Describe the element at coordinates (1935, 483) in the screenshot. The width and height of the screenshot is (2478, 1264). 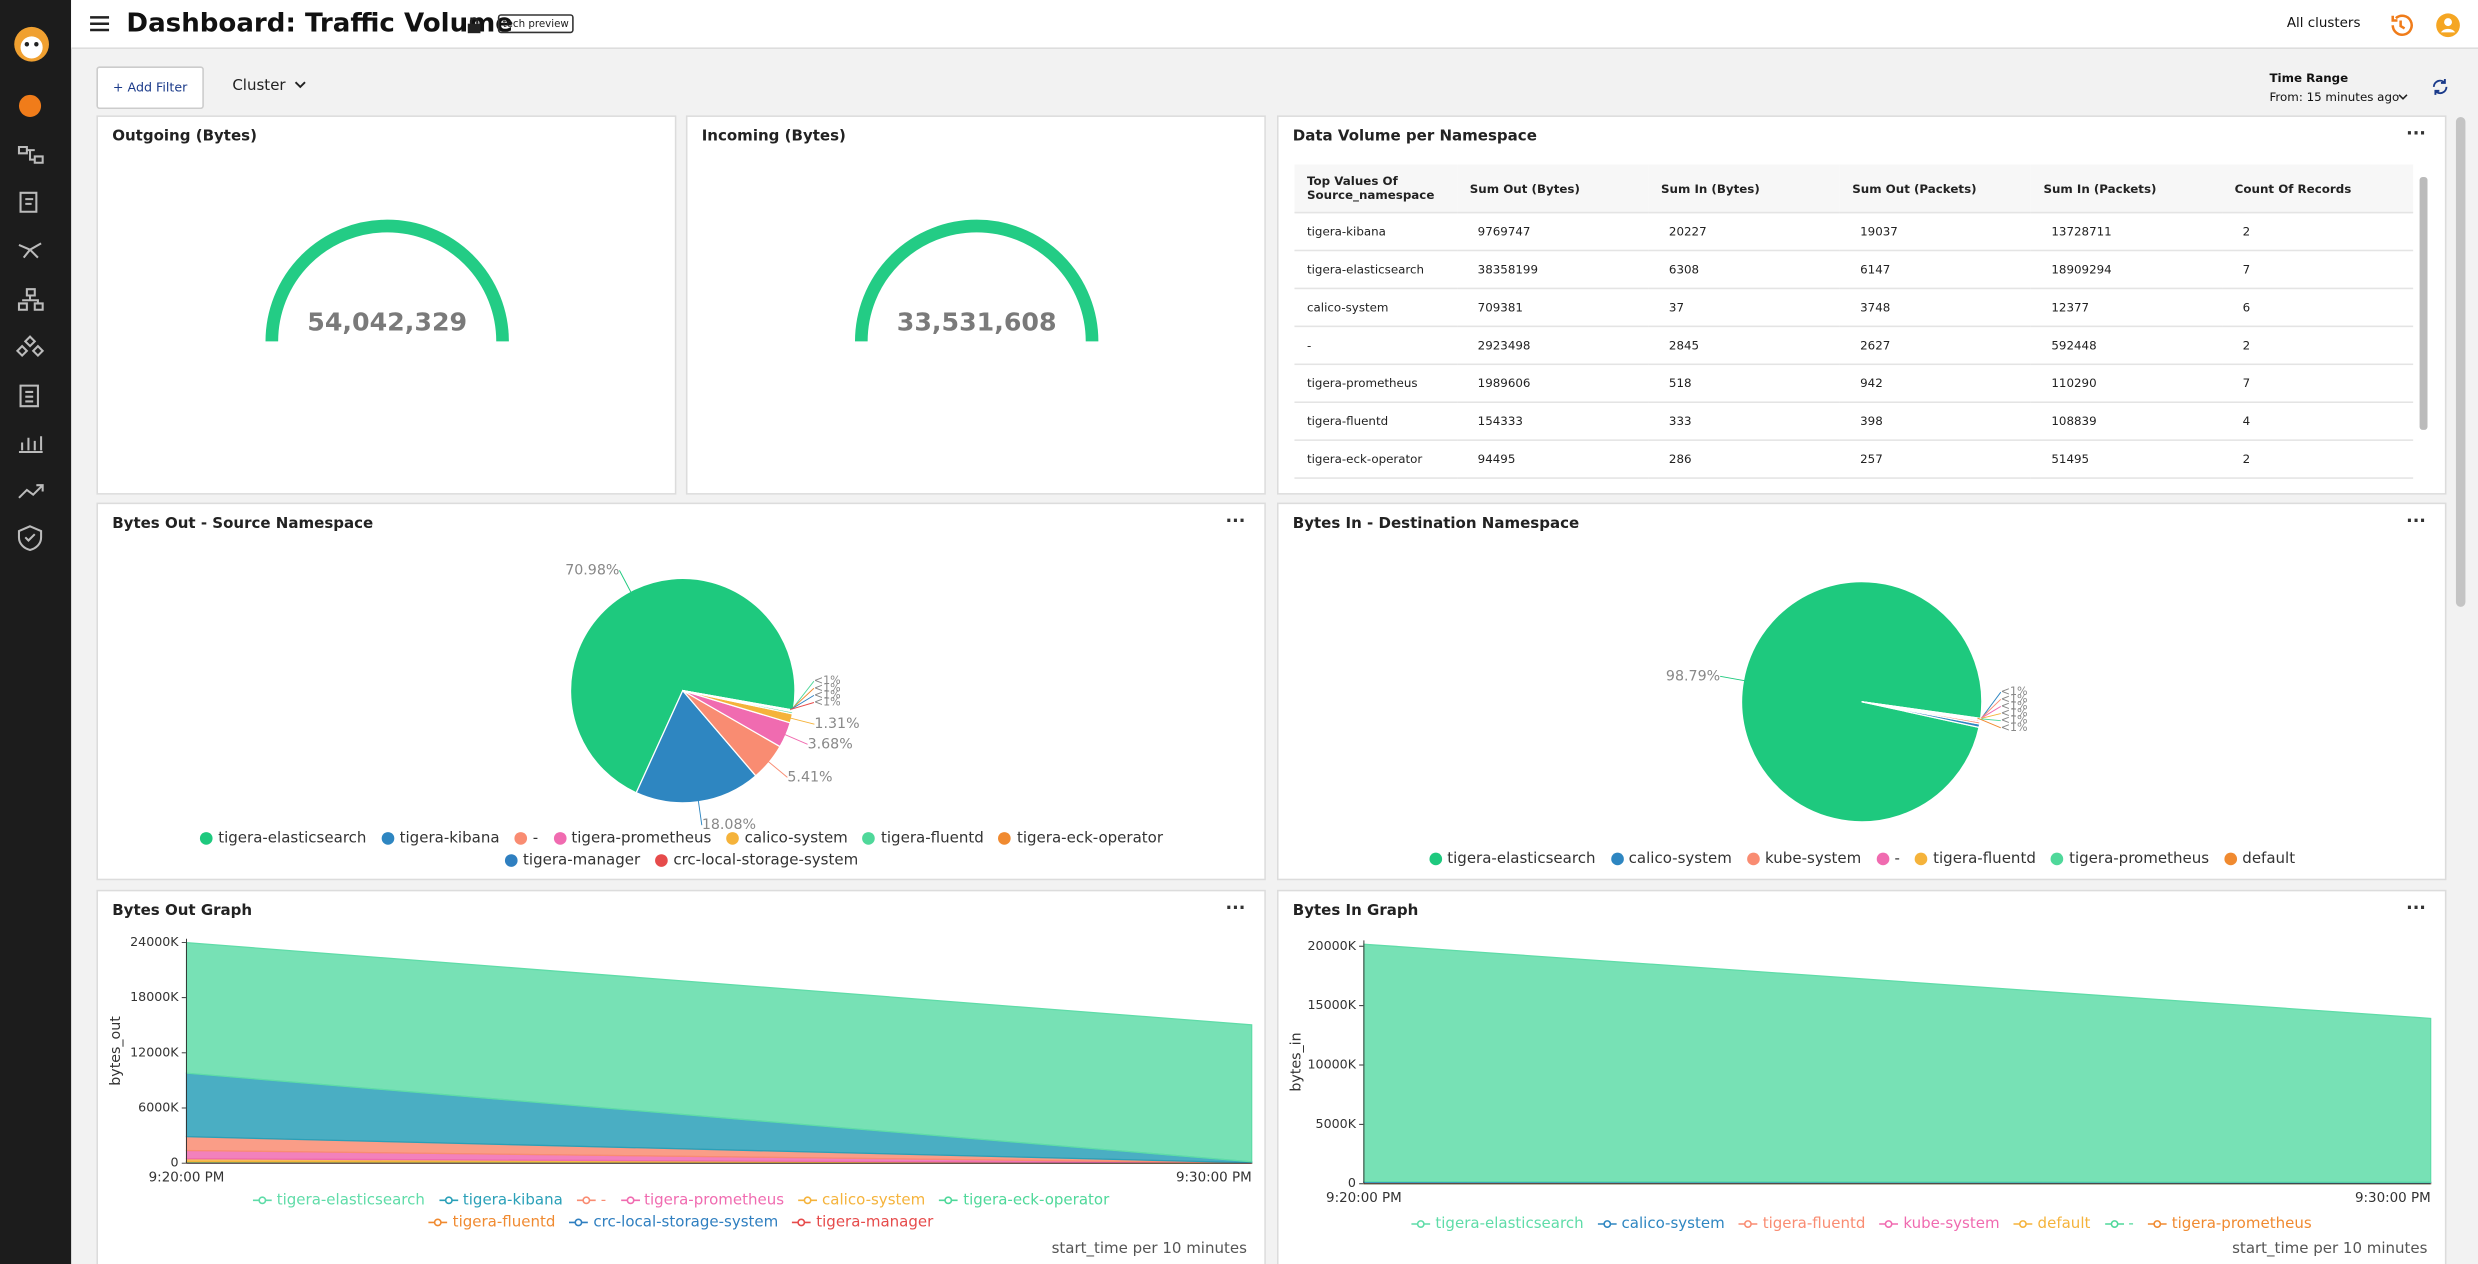
I see `table-cell: 150` at that location.